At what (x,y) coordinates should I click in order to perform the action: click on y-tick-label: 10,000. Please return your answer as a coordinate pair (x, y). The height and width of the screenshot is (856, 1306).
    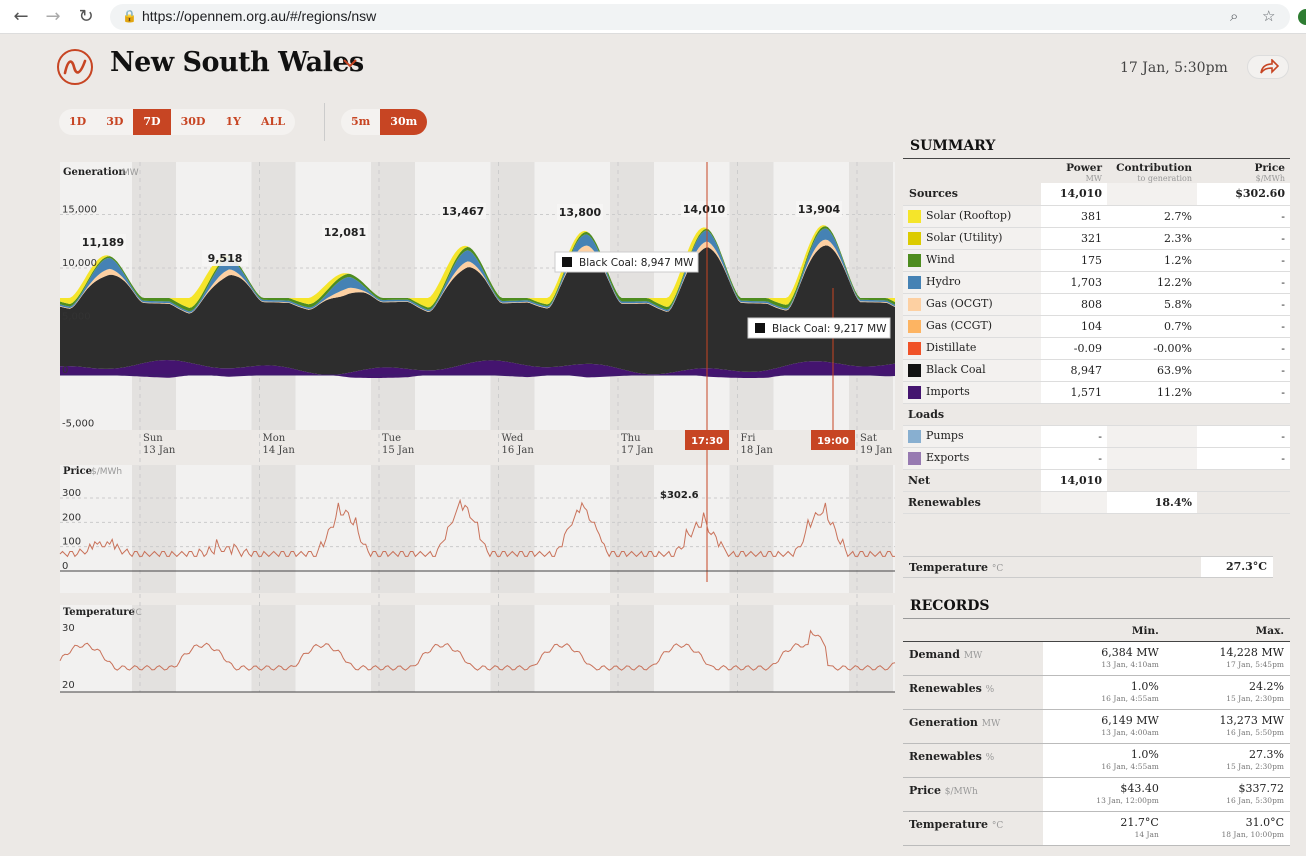
    Looking at the image, I should click on (79, 263).